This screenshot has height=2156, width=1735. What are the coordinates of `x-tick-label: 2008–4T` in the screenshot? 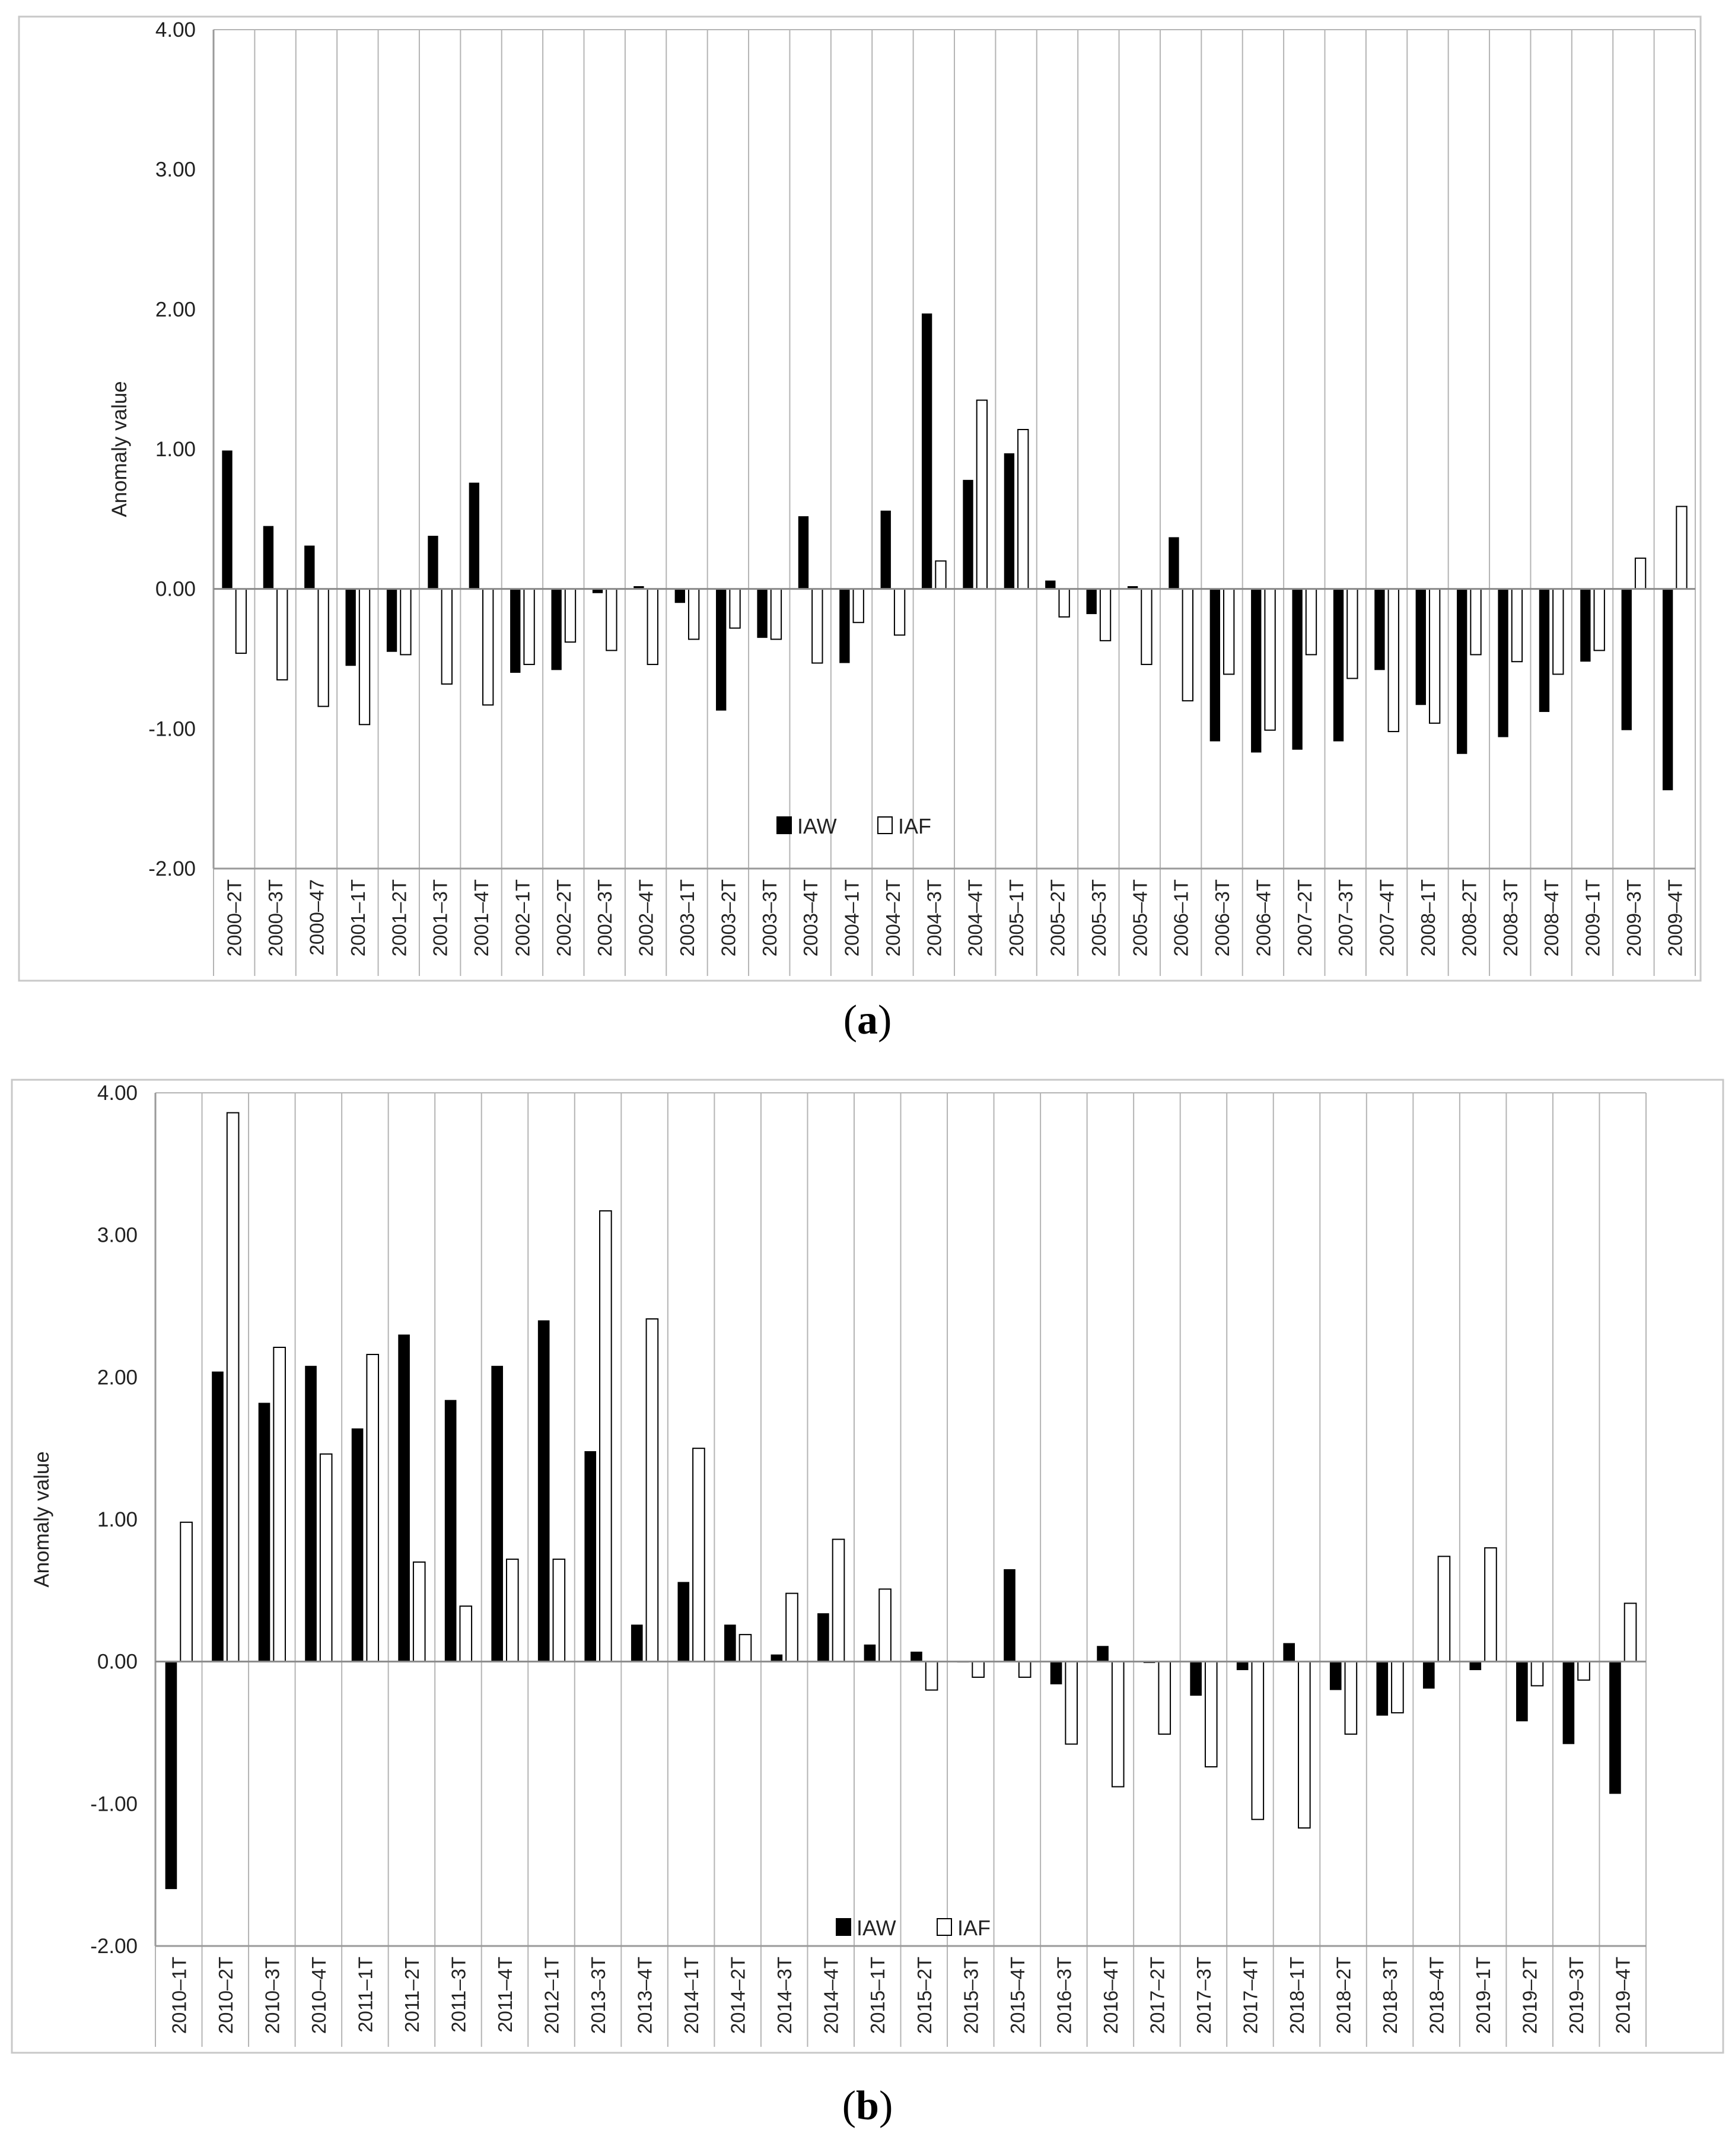 It's located at (1551, 917).